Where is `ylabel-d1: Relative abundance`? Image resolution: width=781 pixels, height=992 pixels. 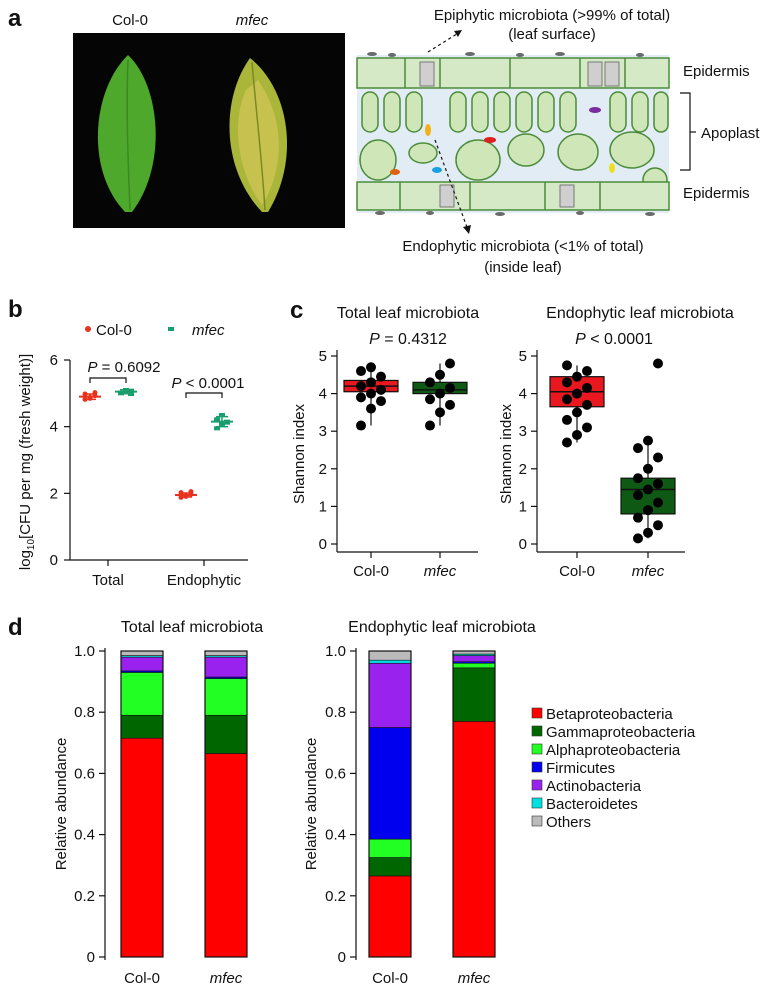 ylabel-d1: Relative abundance is located at coordinates (61, 804).